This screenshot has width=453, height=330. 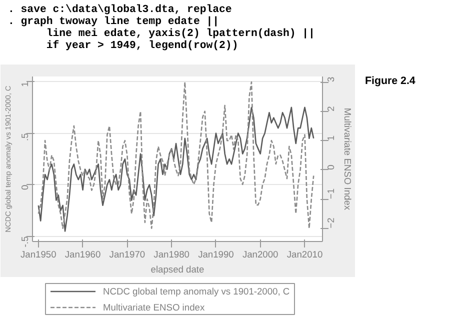 What do you see at coordinates (127, 255) in the screenshot?
I see `x-tick-label: Jan1970` at bounding box center [127, 255].